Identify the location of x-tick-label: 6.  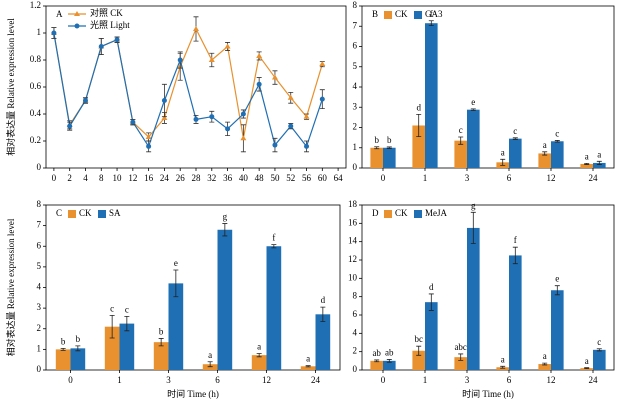
(509, 380).